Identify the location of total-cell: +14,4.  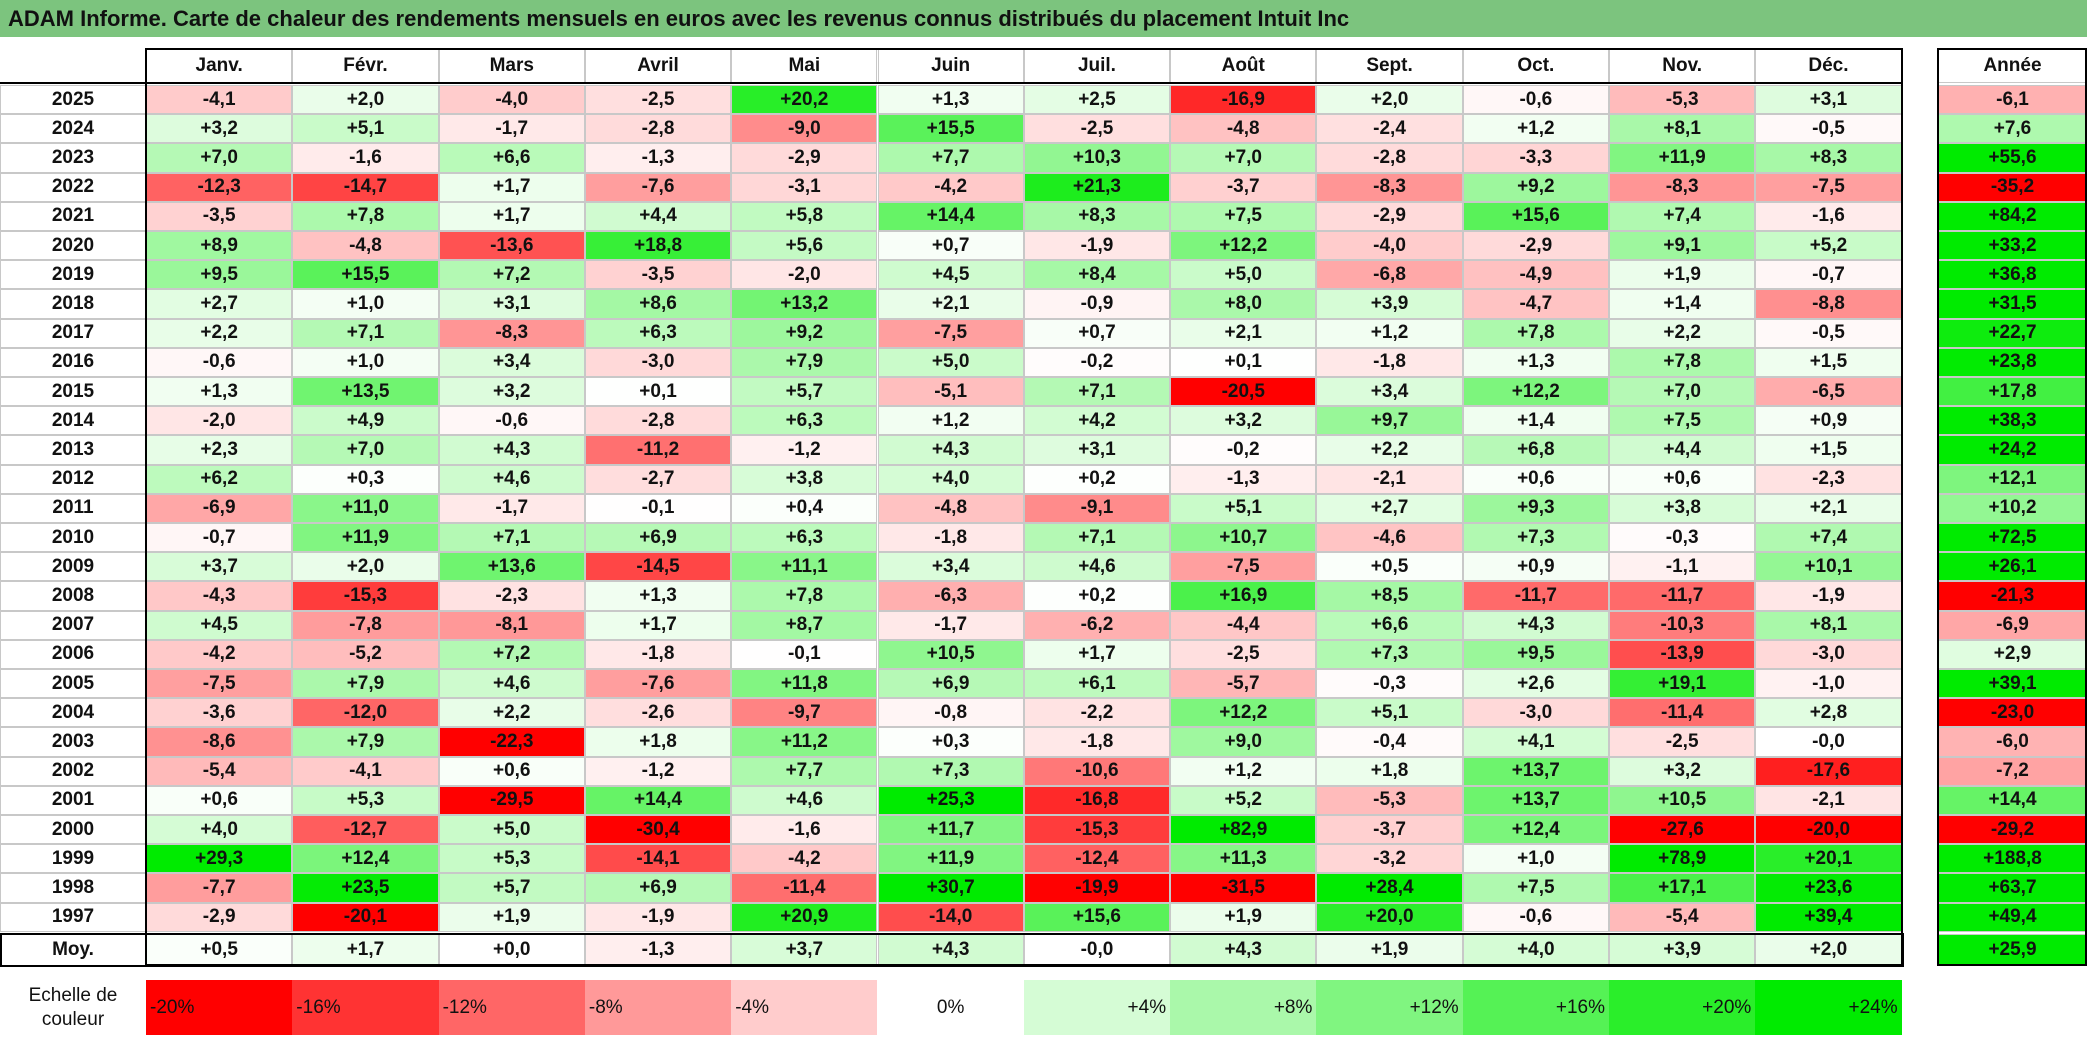
(2012, 800).